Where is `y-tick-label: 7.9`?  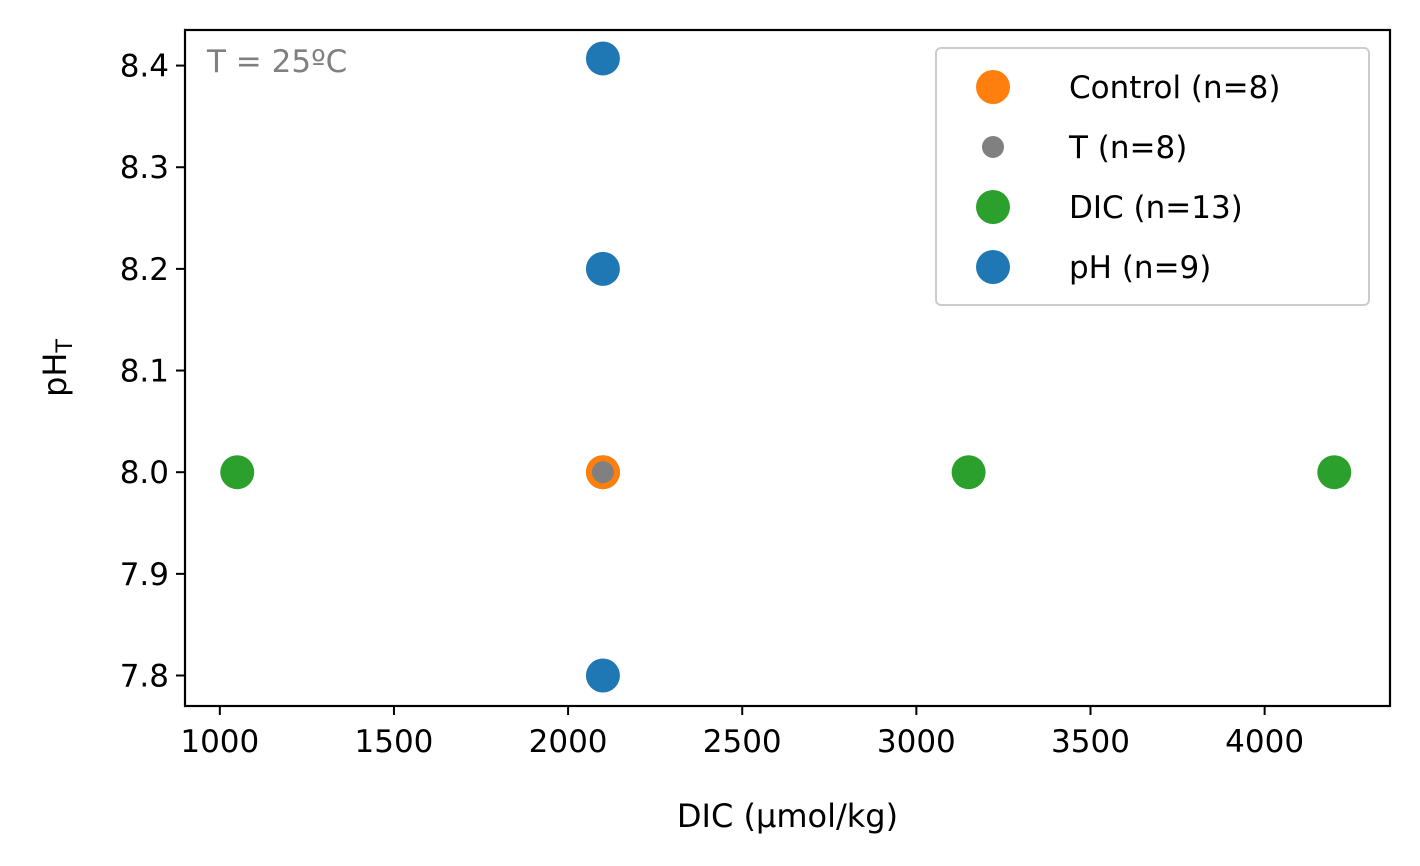 y-tick-label: 7.9 is located at coordinates (144, 575).